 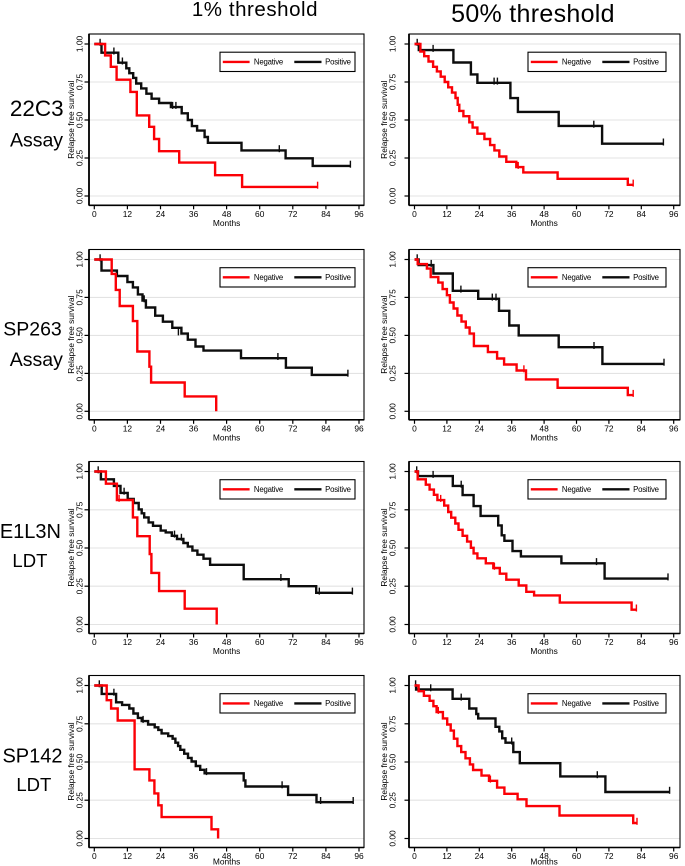 What do you see at coordinates (30, 532) in the screenshot?
I see `svg-text: E1L3N` at bounding box center [30, 532].